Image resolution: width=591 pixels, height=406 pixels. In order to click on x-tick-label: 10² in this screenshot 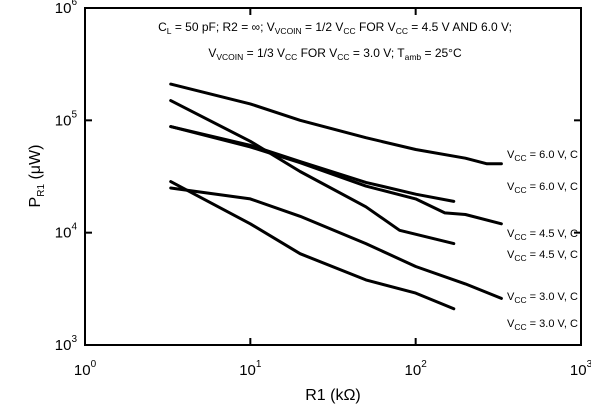, I will do `click(416, 369)`.